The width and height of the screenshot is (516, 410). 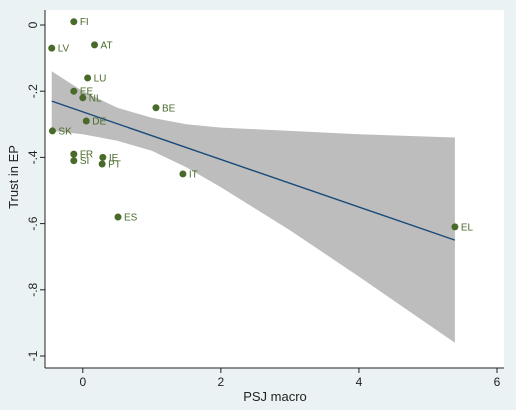 What do you see at coordinates (100, 78) in the screenshot?
I see `point-label: LU` at bounding box center [100, 78].